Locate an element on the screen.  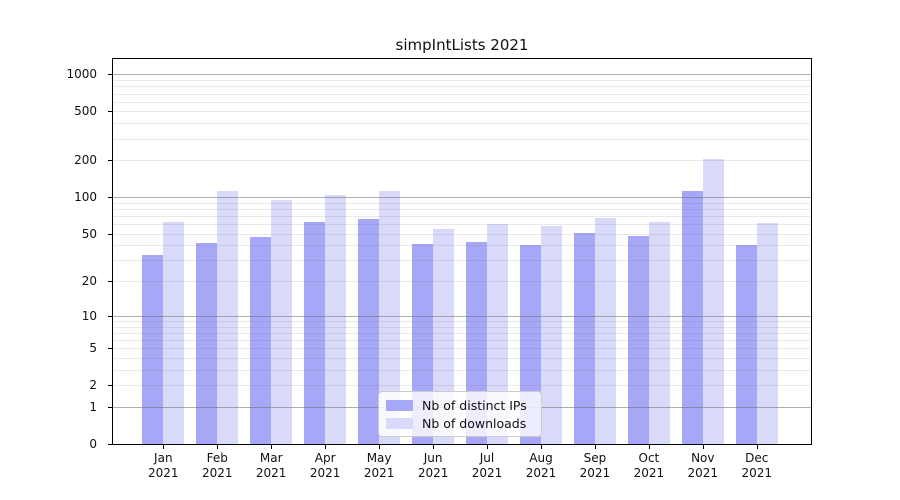
y-tick-label: 100 is located at coordinates (85, 197).